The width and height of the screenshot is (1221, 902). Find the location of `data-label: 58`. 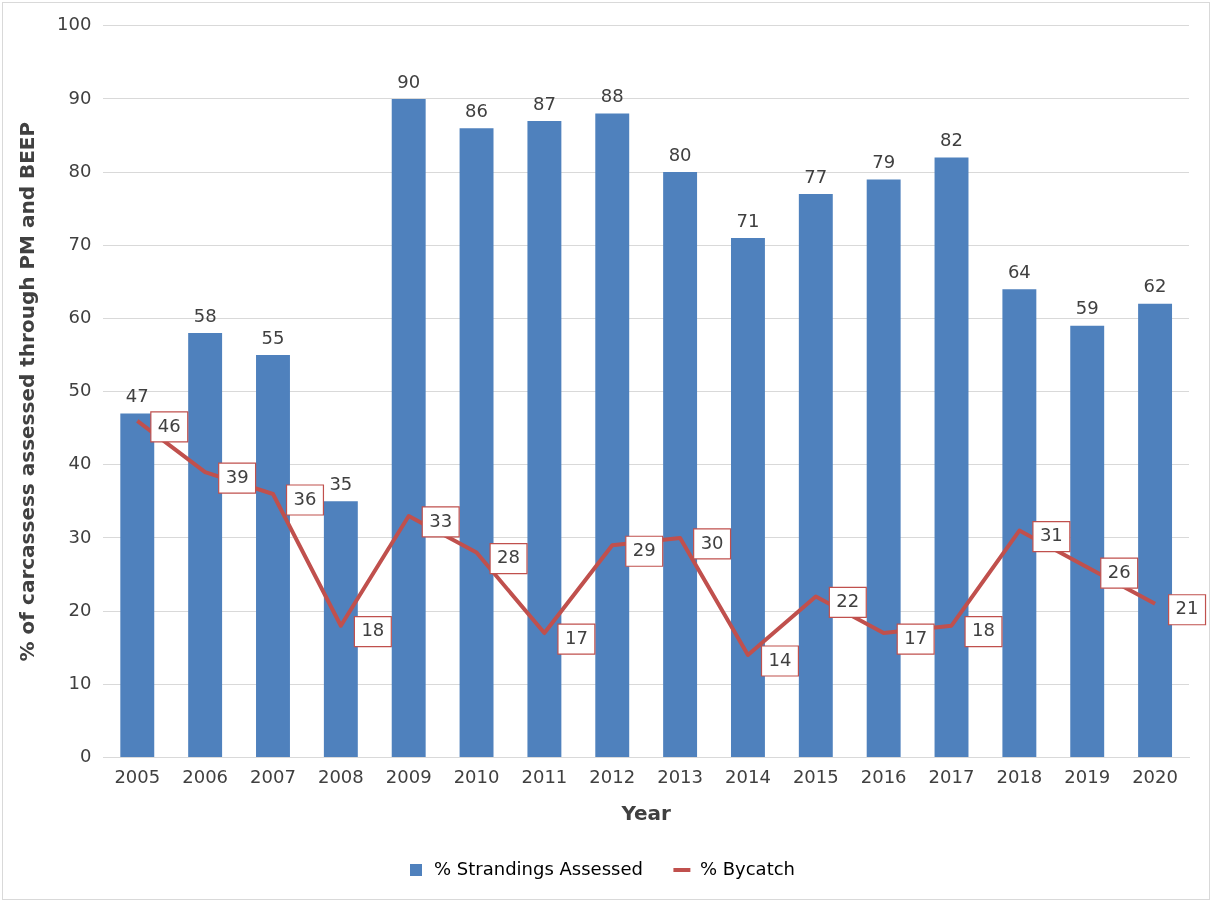

data-label: 58 is located at coordinates (205, 315).